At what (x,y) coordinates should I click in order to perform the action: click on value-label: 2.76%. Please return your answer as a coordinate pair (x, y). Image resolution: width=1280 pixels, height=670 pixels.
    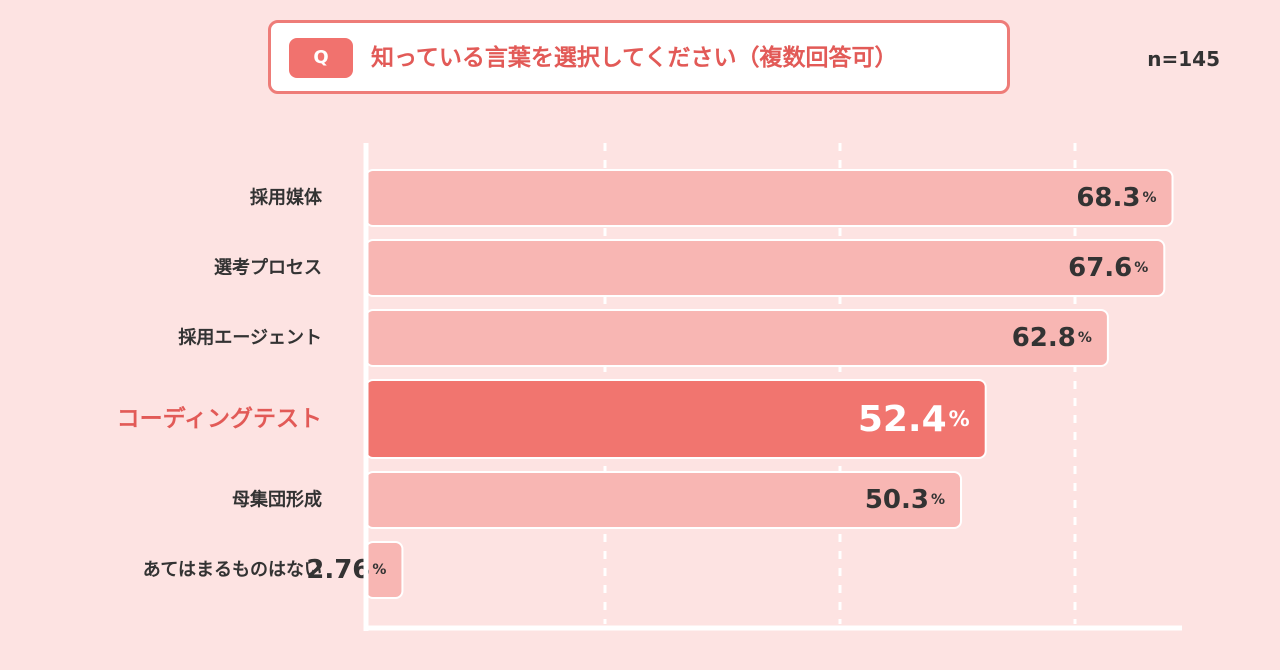
    Looking at the image, I should click on (346, 570).